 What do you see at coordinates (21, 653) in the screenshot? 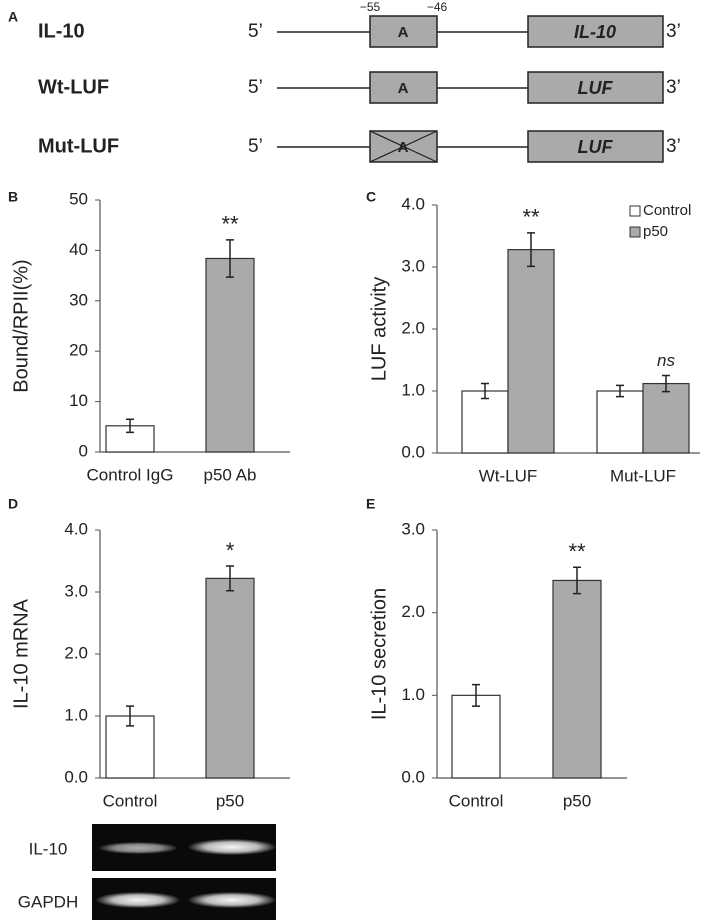
I see `y-axis-title: IL-10 mRNA` at bounding box center [21, 653].